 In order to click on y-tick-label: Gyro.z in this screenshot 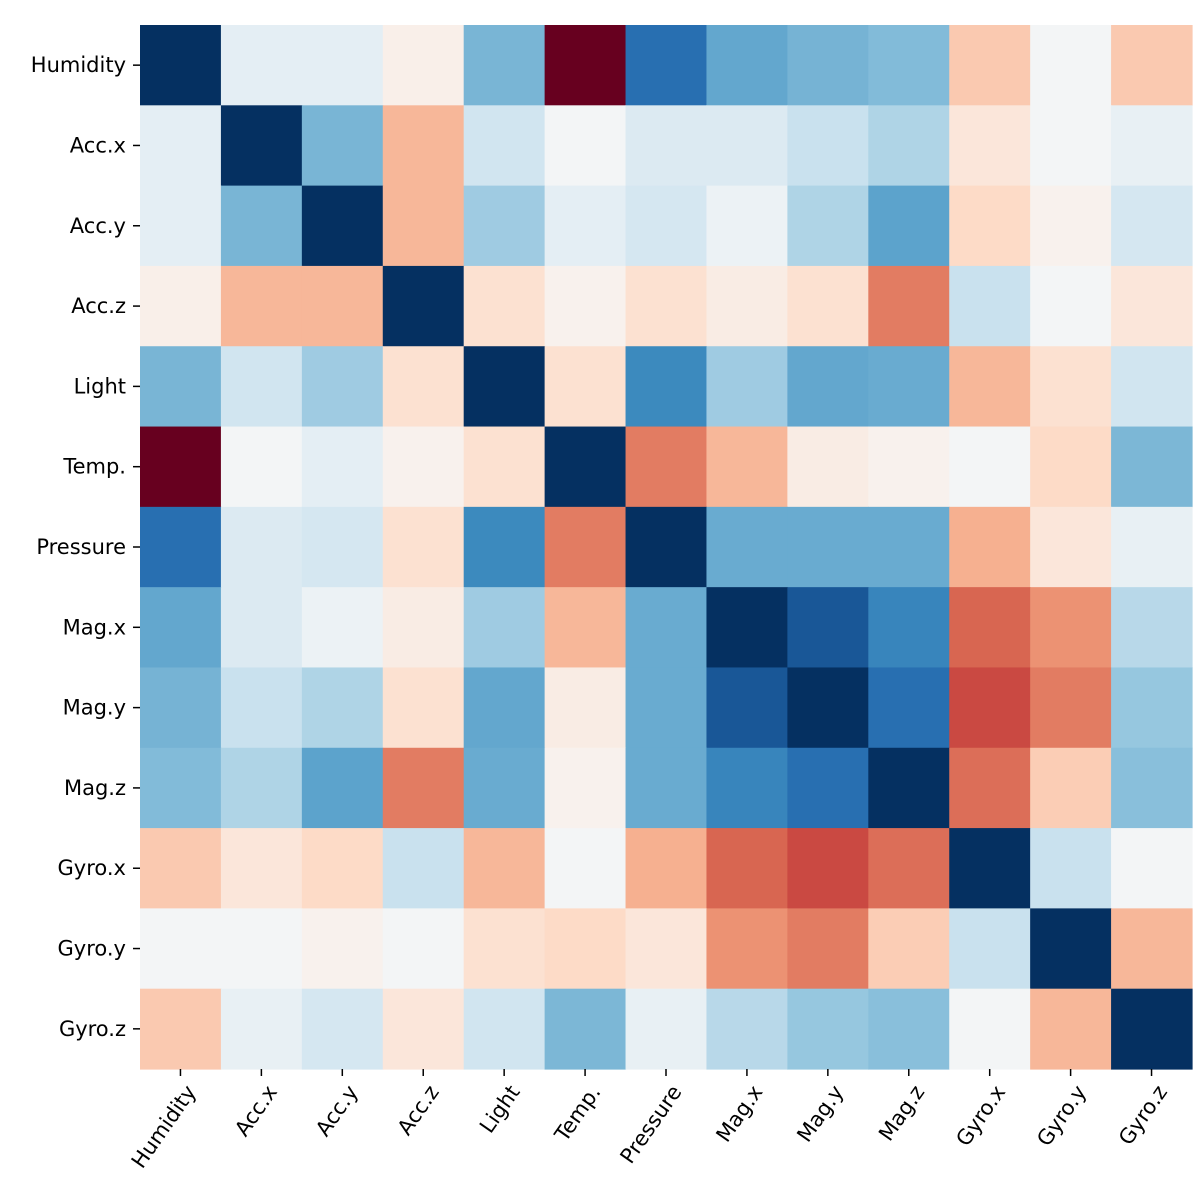, I will do `click(92, 1029)`.